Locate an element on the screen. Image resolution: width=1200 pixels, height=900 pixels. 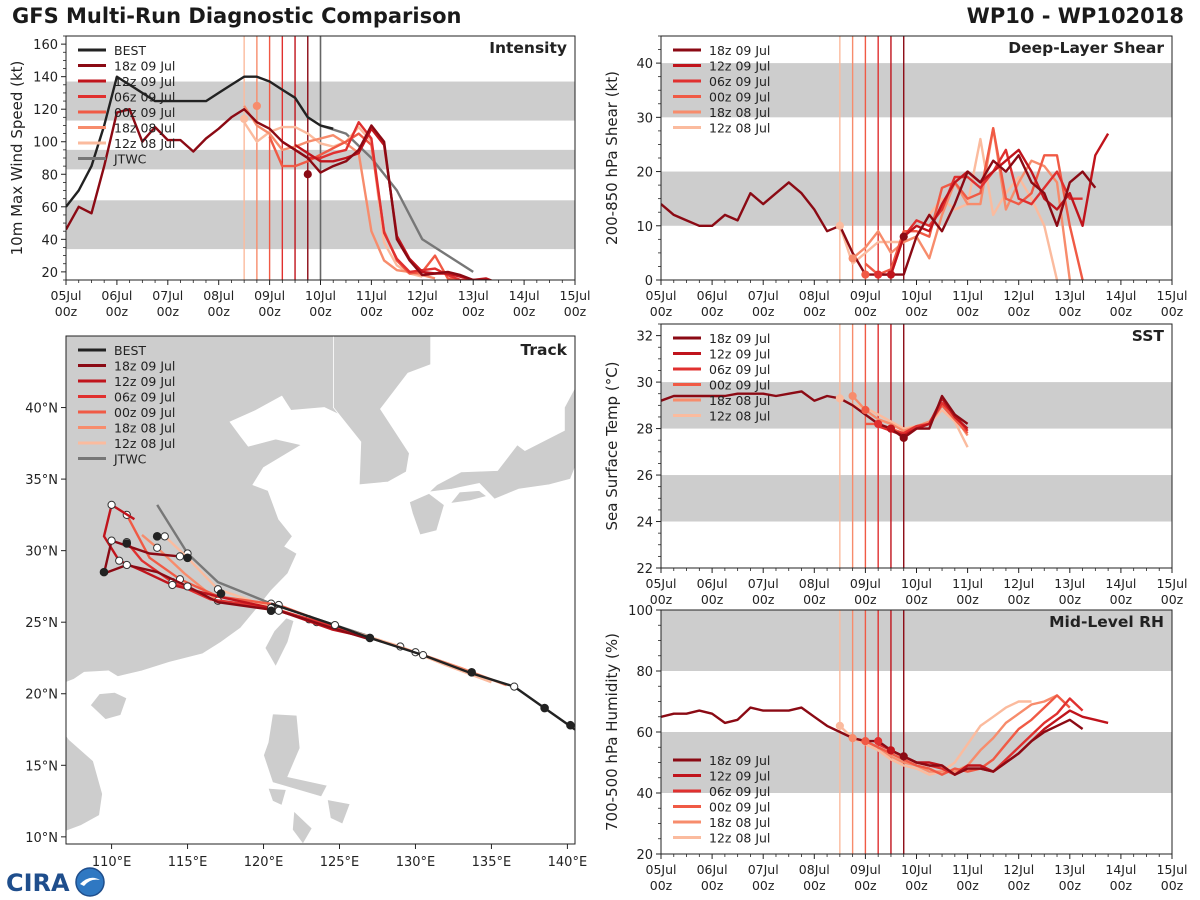
sst-xtick-label-10: 15Jul 00z is located at coordinates (1172, 591).